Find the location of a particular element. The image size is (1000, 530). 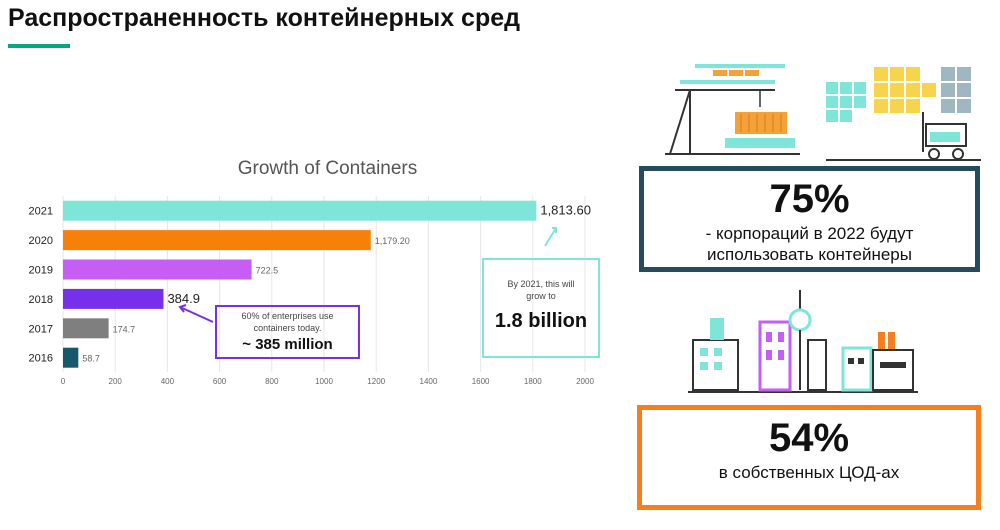

value-label-2018: 384.9 is located at coordinates (183, 298).